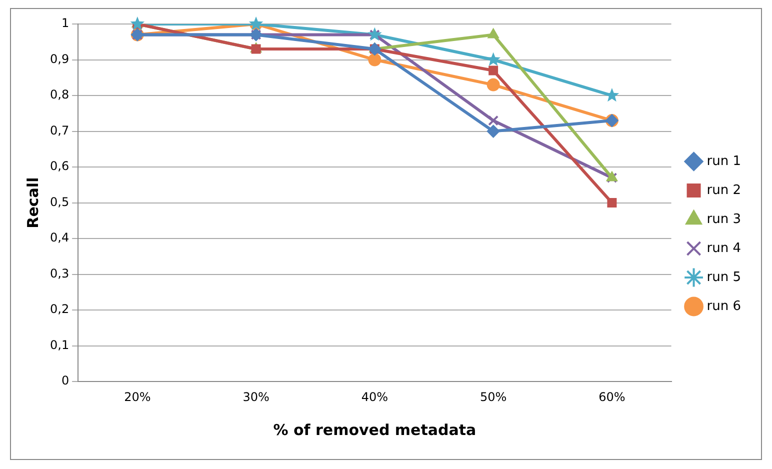  Describe the element at coordinates (60, 95) in the screenshot. I see `y-tick-label: 0,8` at that location.